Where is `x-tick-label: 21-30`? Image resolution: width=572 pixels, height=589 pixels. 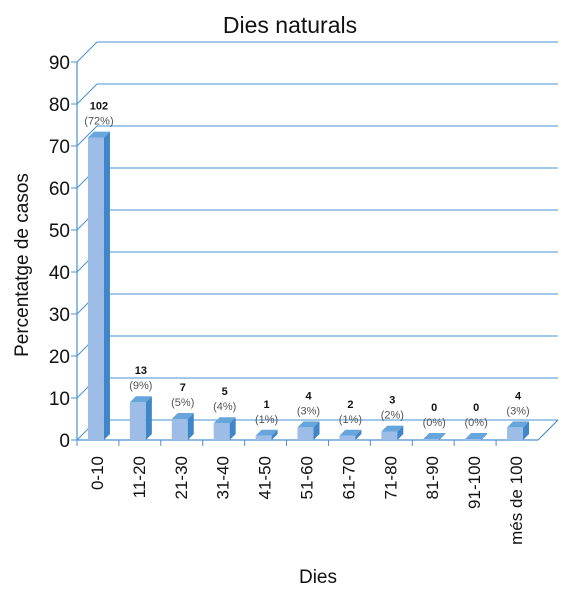
x-tick-label: 21-30 is located at coordinates (181, 477).